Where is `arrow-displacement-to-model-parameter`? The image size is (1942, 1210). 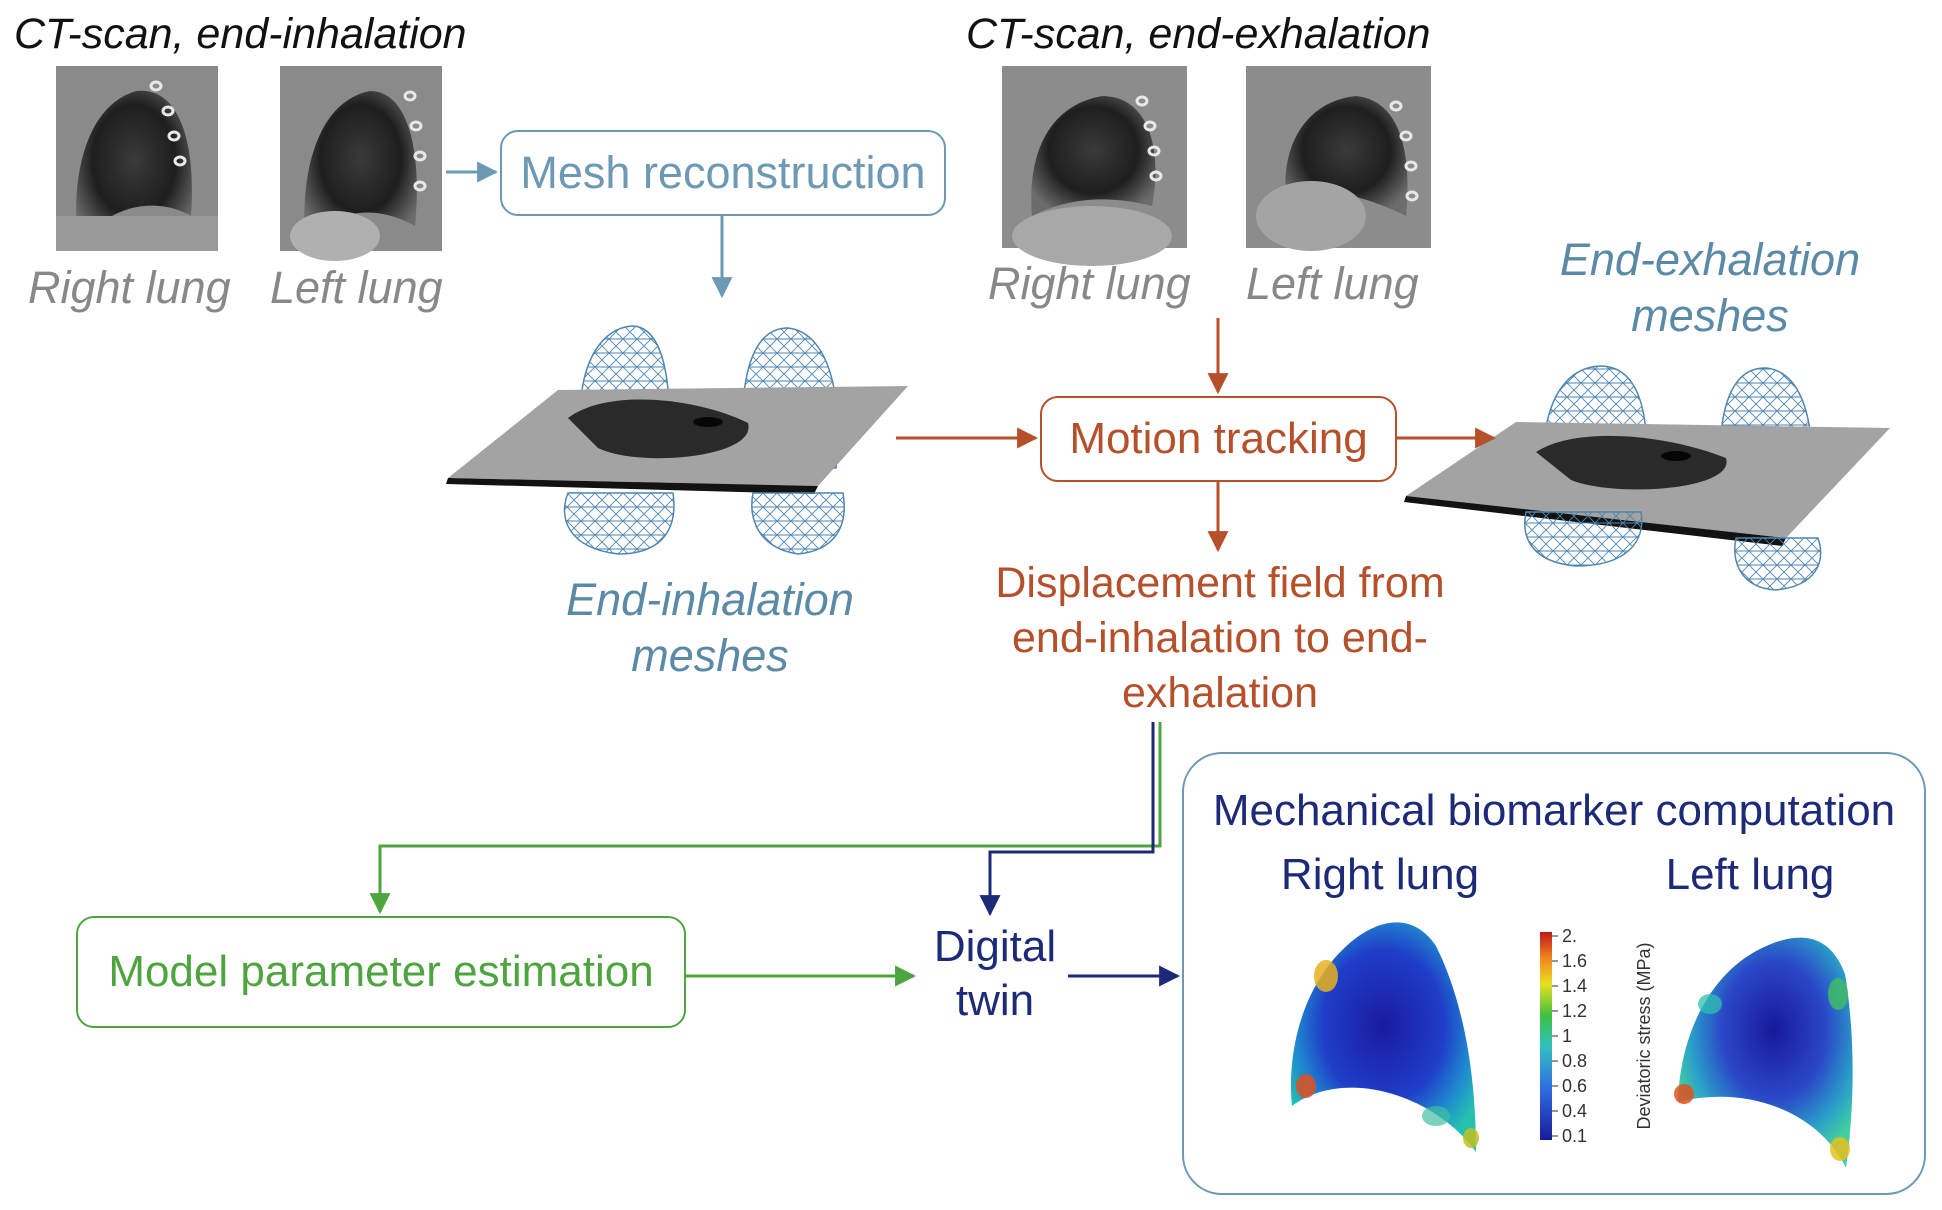 arrow-displacement-to-model-parameter is located at coordinates (765, 818).